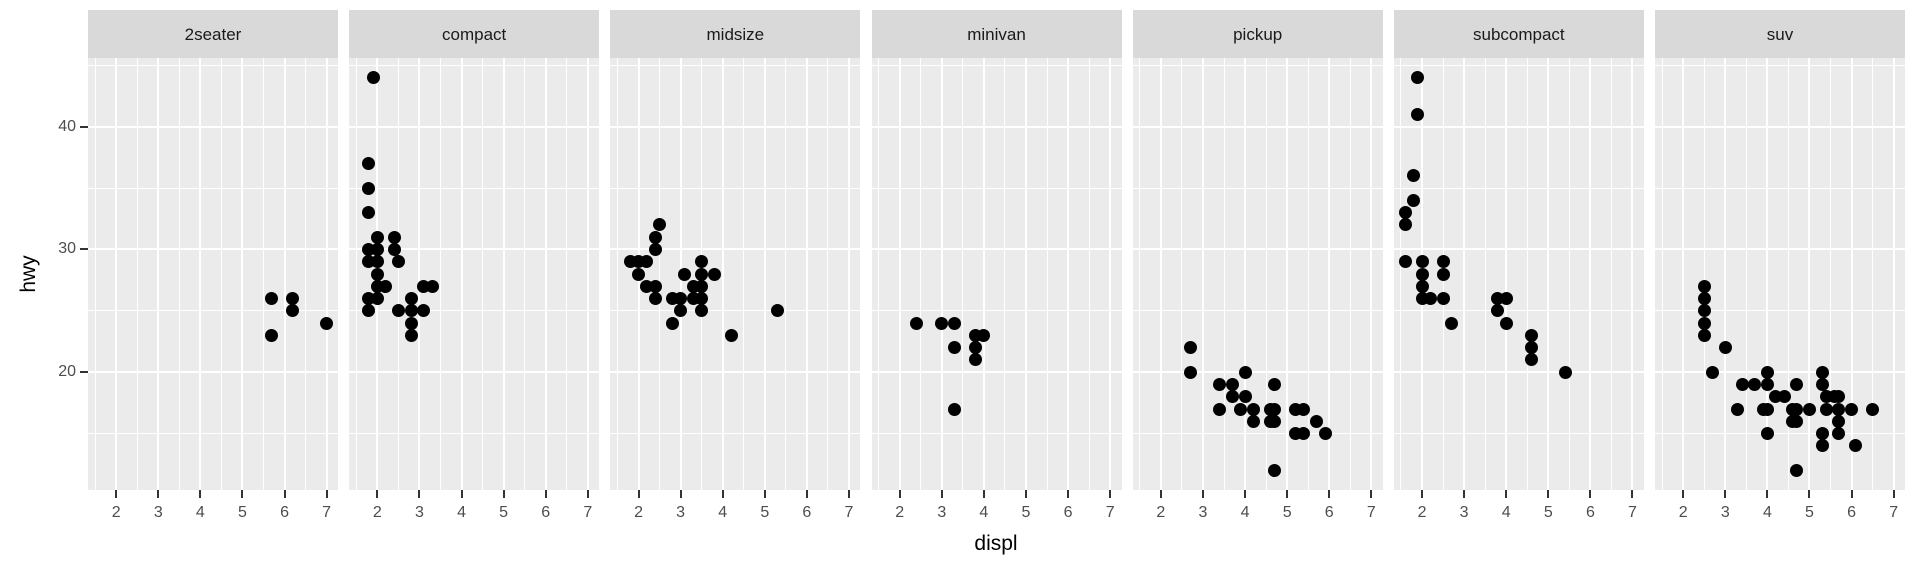 This screenshot has height=576, width=1920. I want to click on y-axis-tick-mark, so click(84, 249).